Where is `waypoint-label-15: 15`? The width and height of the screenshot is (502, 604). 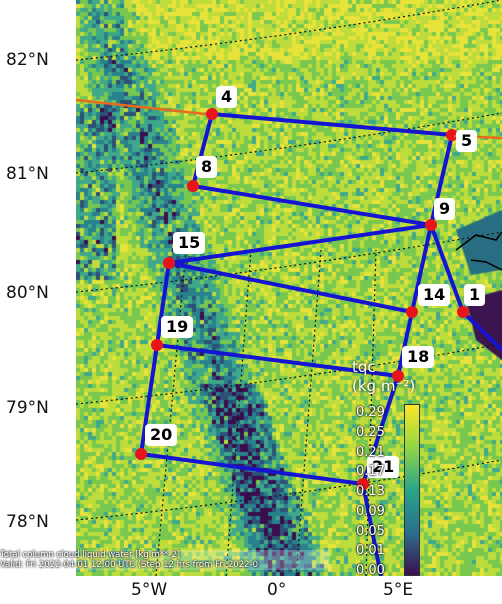 waypoint-label-15: 15 is located at coordinates (189, 243).